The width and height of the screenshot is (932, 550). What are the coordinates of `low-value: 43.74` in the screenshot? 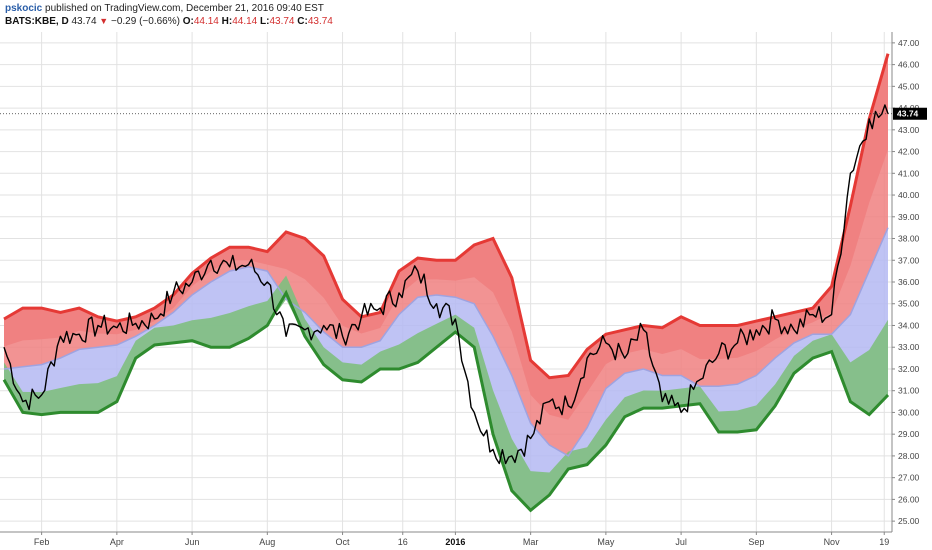 It's located at (282, 21).